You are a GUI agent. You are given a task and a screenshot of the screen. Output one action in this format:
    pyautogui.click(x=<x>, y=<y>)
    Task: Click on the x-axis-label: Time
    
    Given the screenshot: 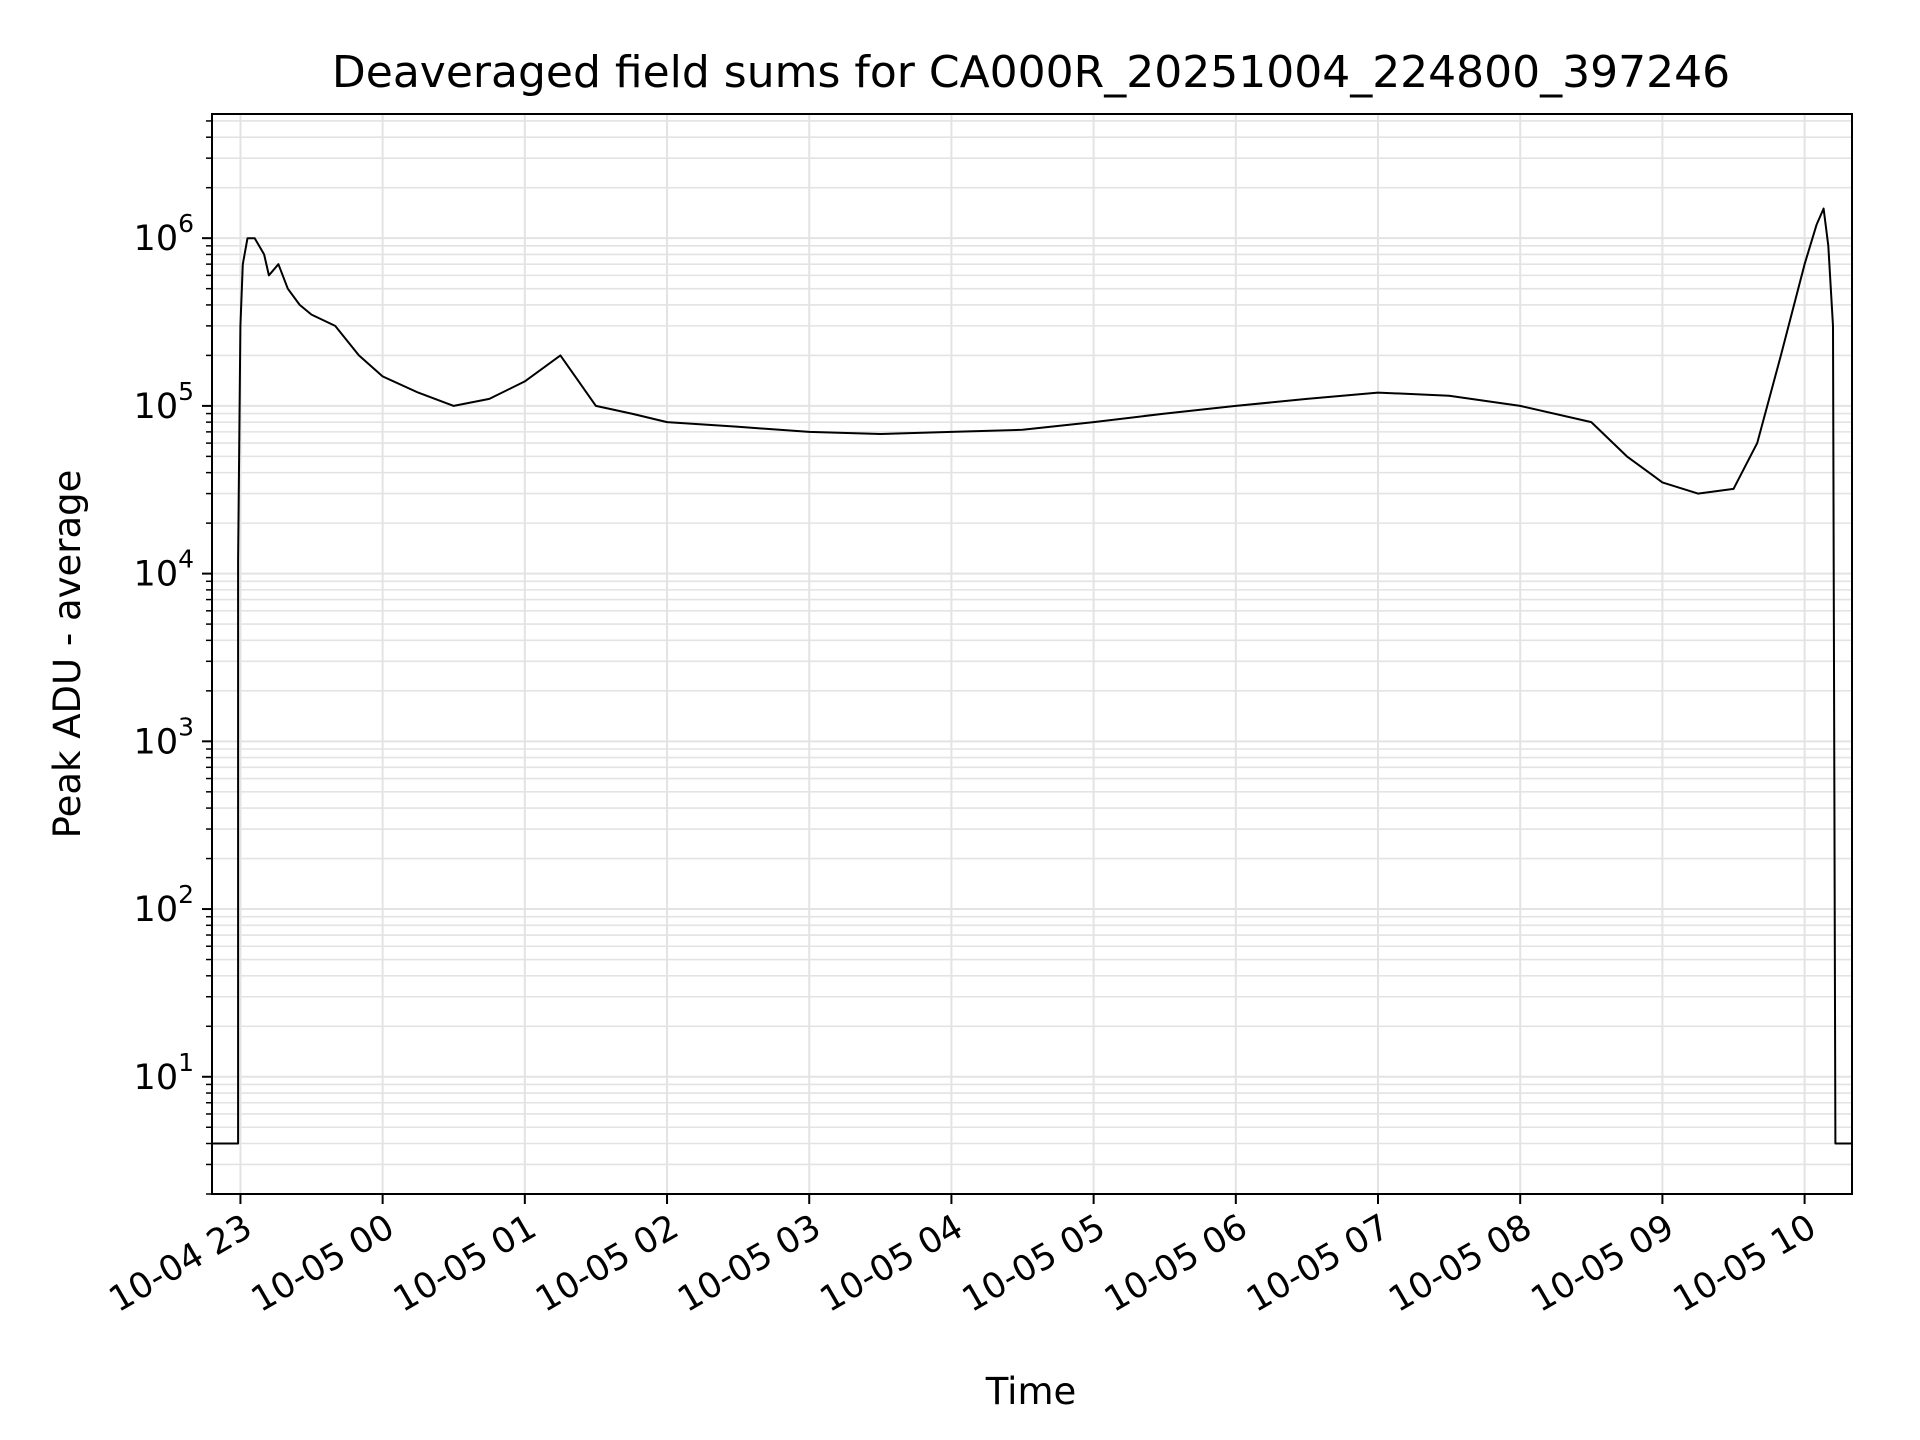 What is the action you would take?
    pyautogui.click(x=1031, y=1391)
    